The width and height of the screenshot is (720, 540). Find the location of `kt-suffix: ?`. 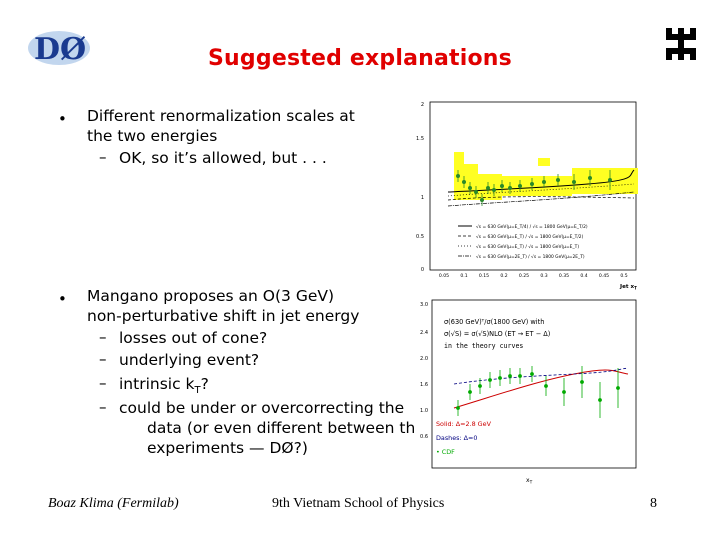

kt-suffix: ? is located at coordinates (204, 384).